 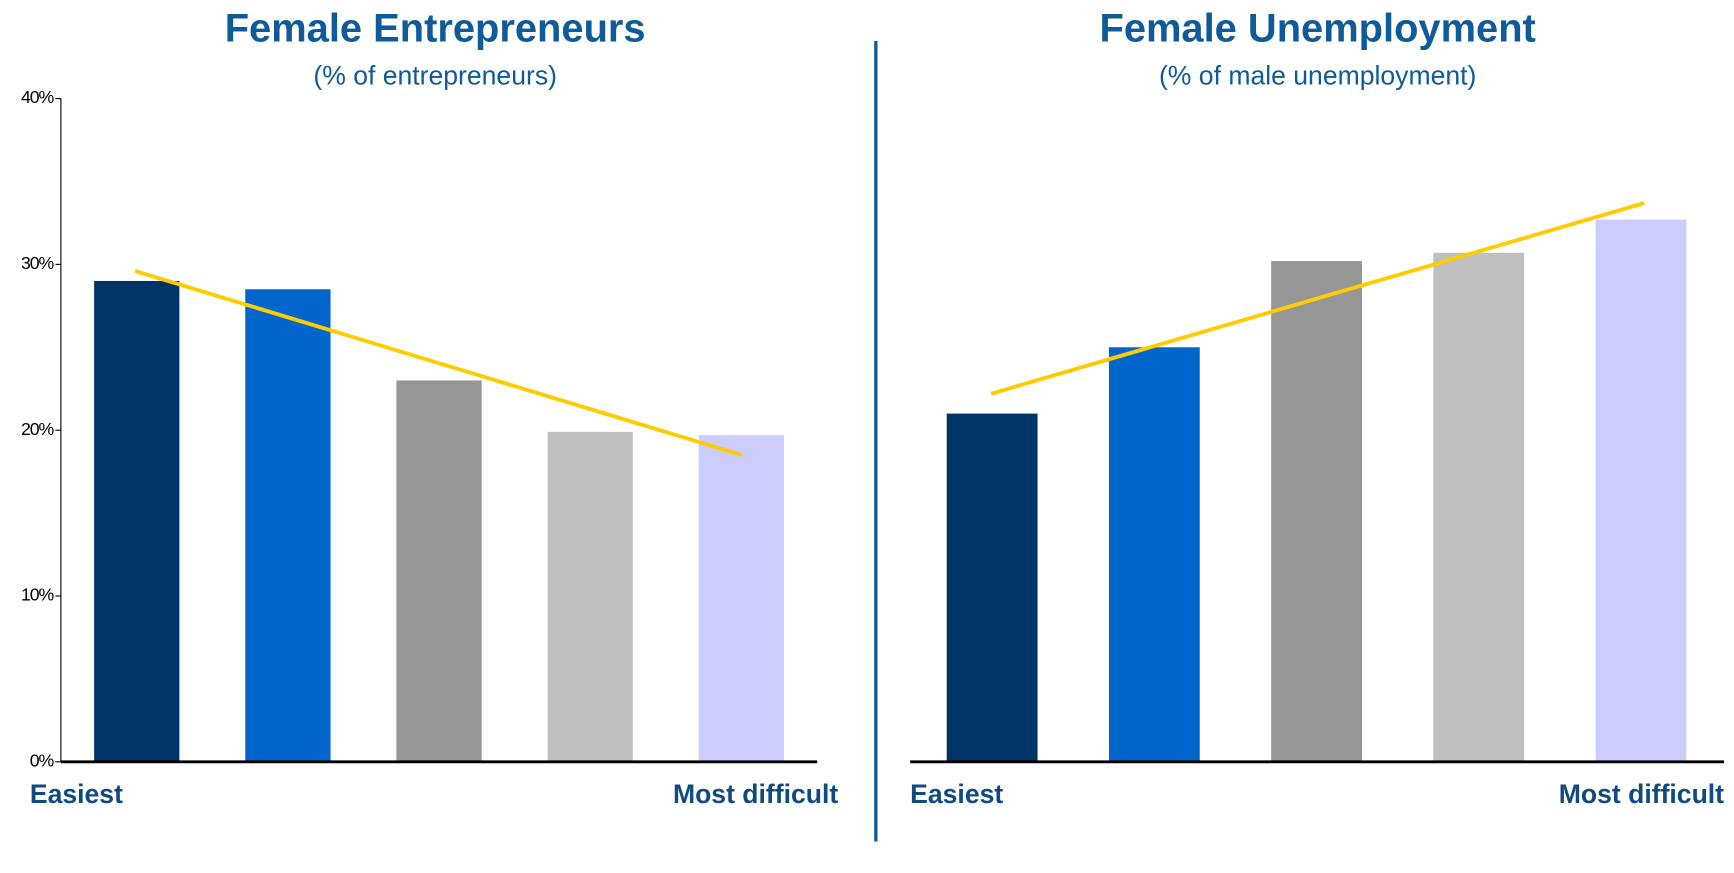 I want to click on chart-title: Female Entrepreneurs, so click(x=435, y=29).